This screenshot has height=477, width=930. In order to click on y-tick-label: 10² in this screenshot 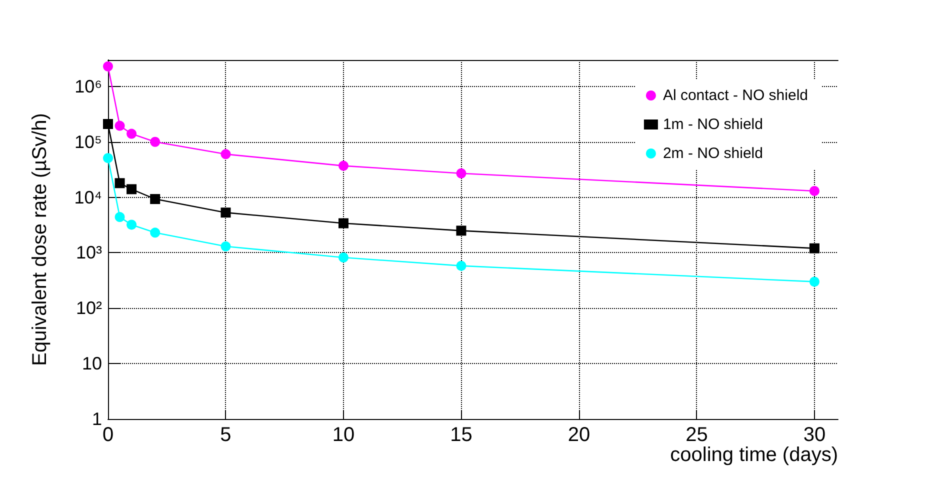, I will do `click(89, 308)`.